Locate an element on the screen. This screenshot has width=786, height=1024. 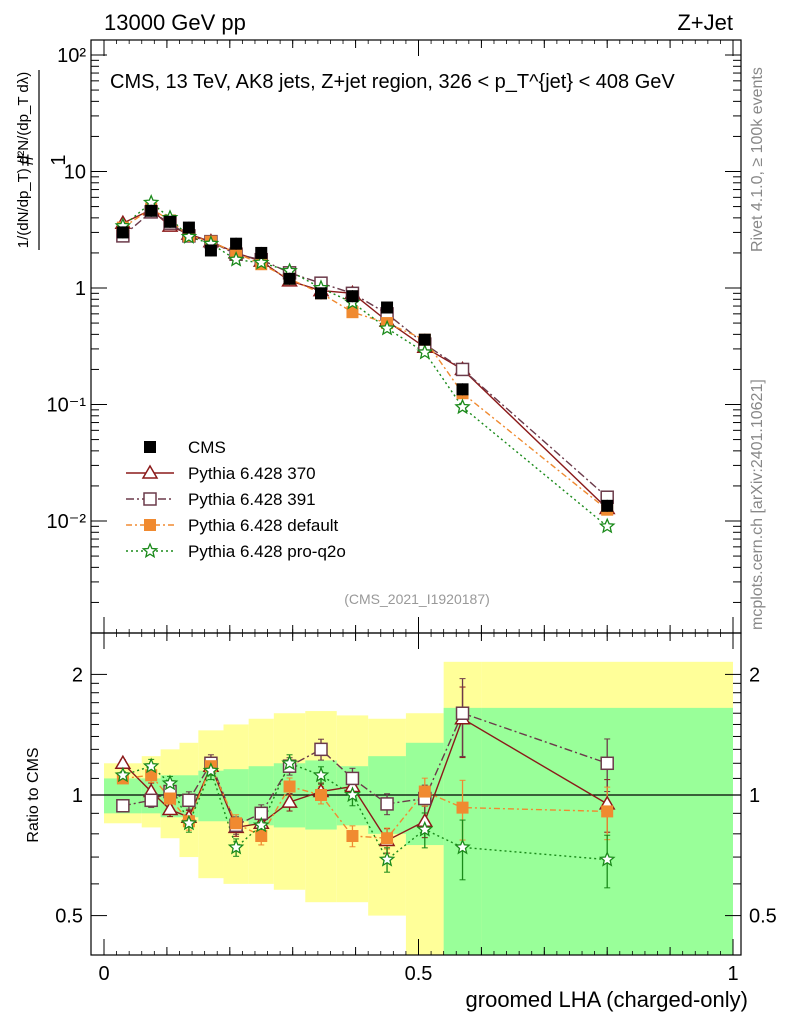
ratio-panel-series is located at coordinates (365, 783).